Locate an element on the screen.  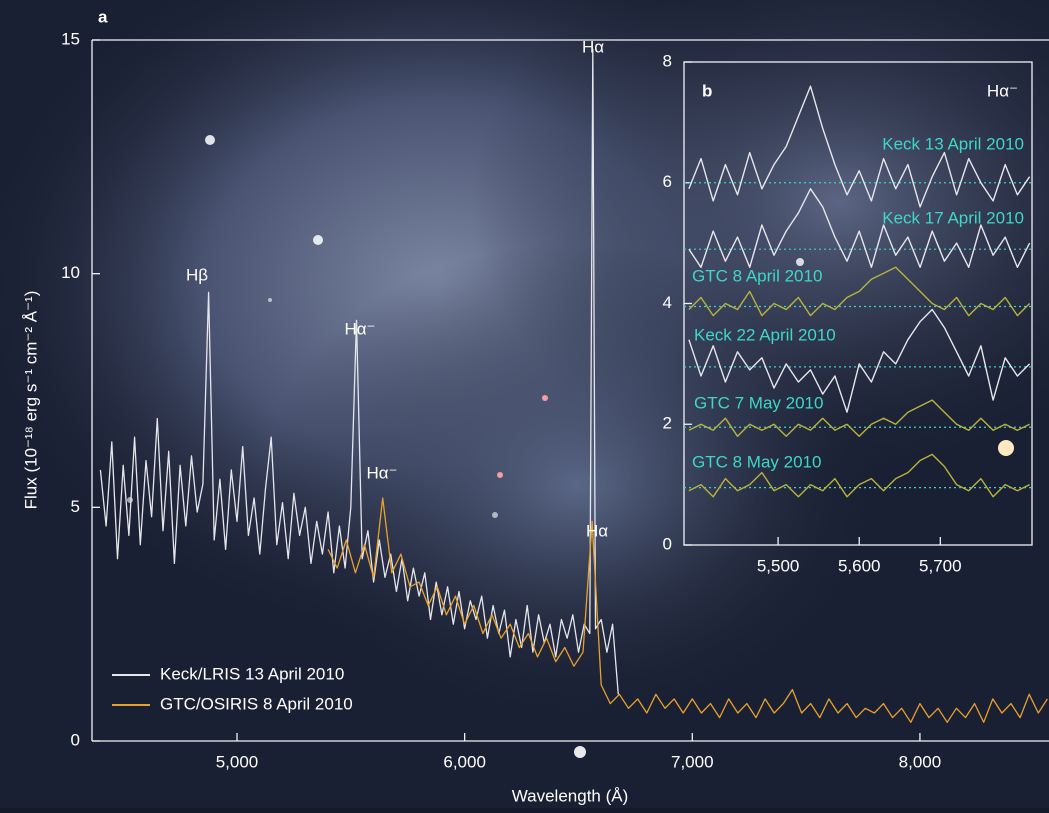
series-label: GTC 8 May 2010 is located at coordinates (756, 461).